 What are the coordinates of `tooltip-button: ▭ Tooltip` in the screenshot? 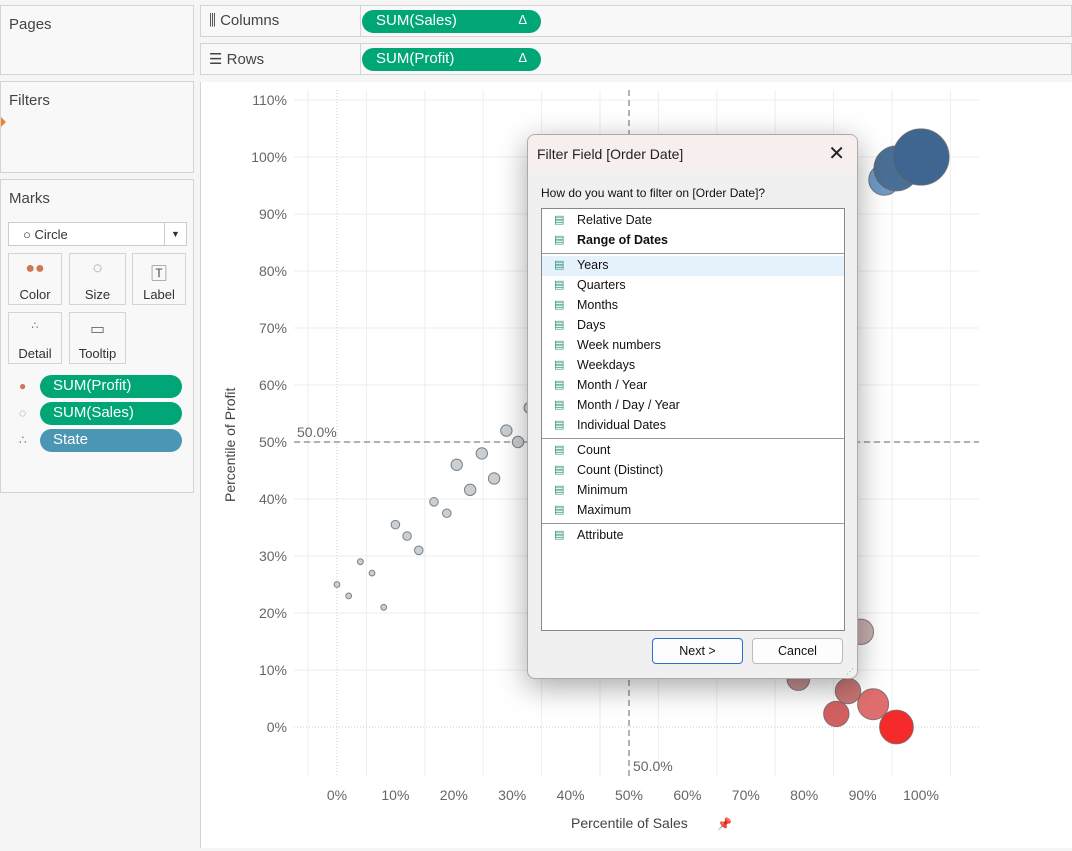 It's located at (97, 338).